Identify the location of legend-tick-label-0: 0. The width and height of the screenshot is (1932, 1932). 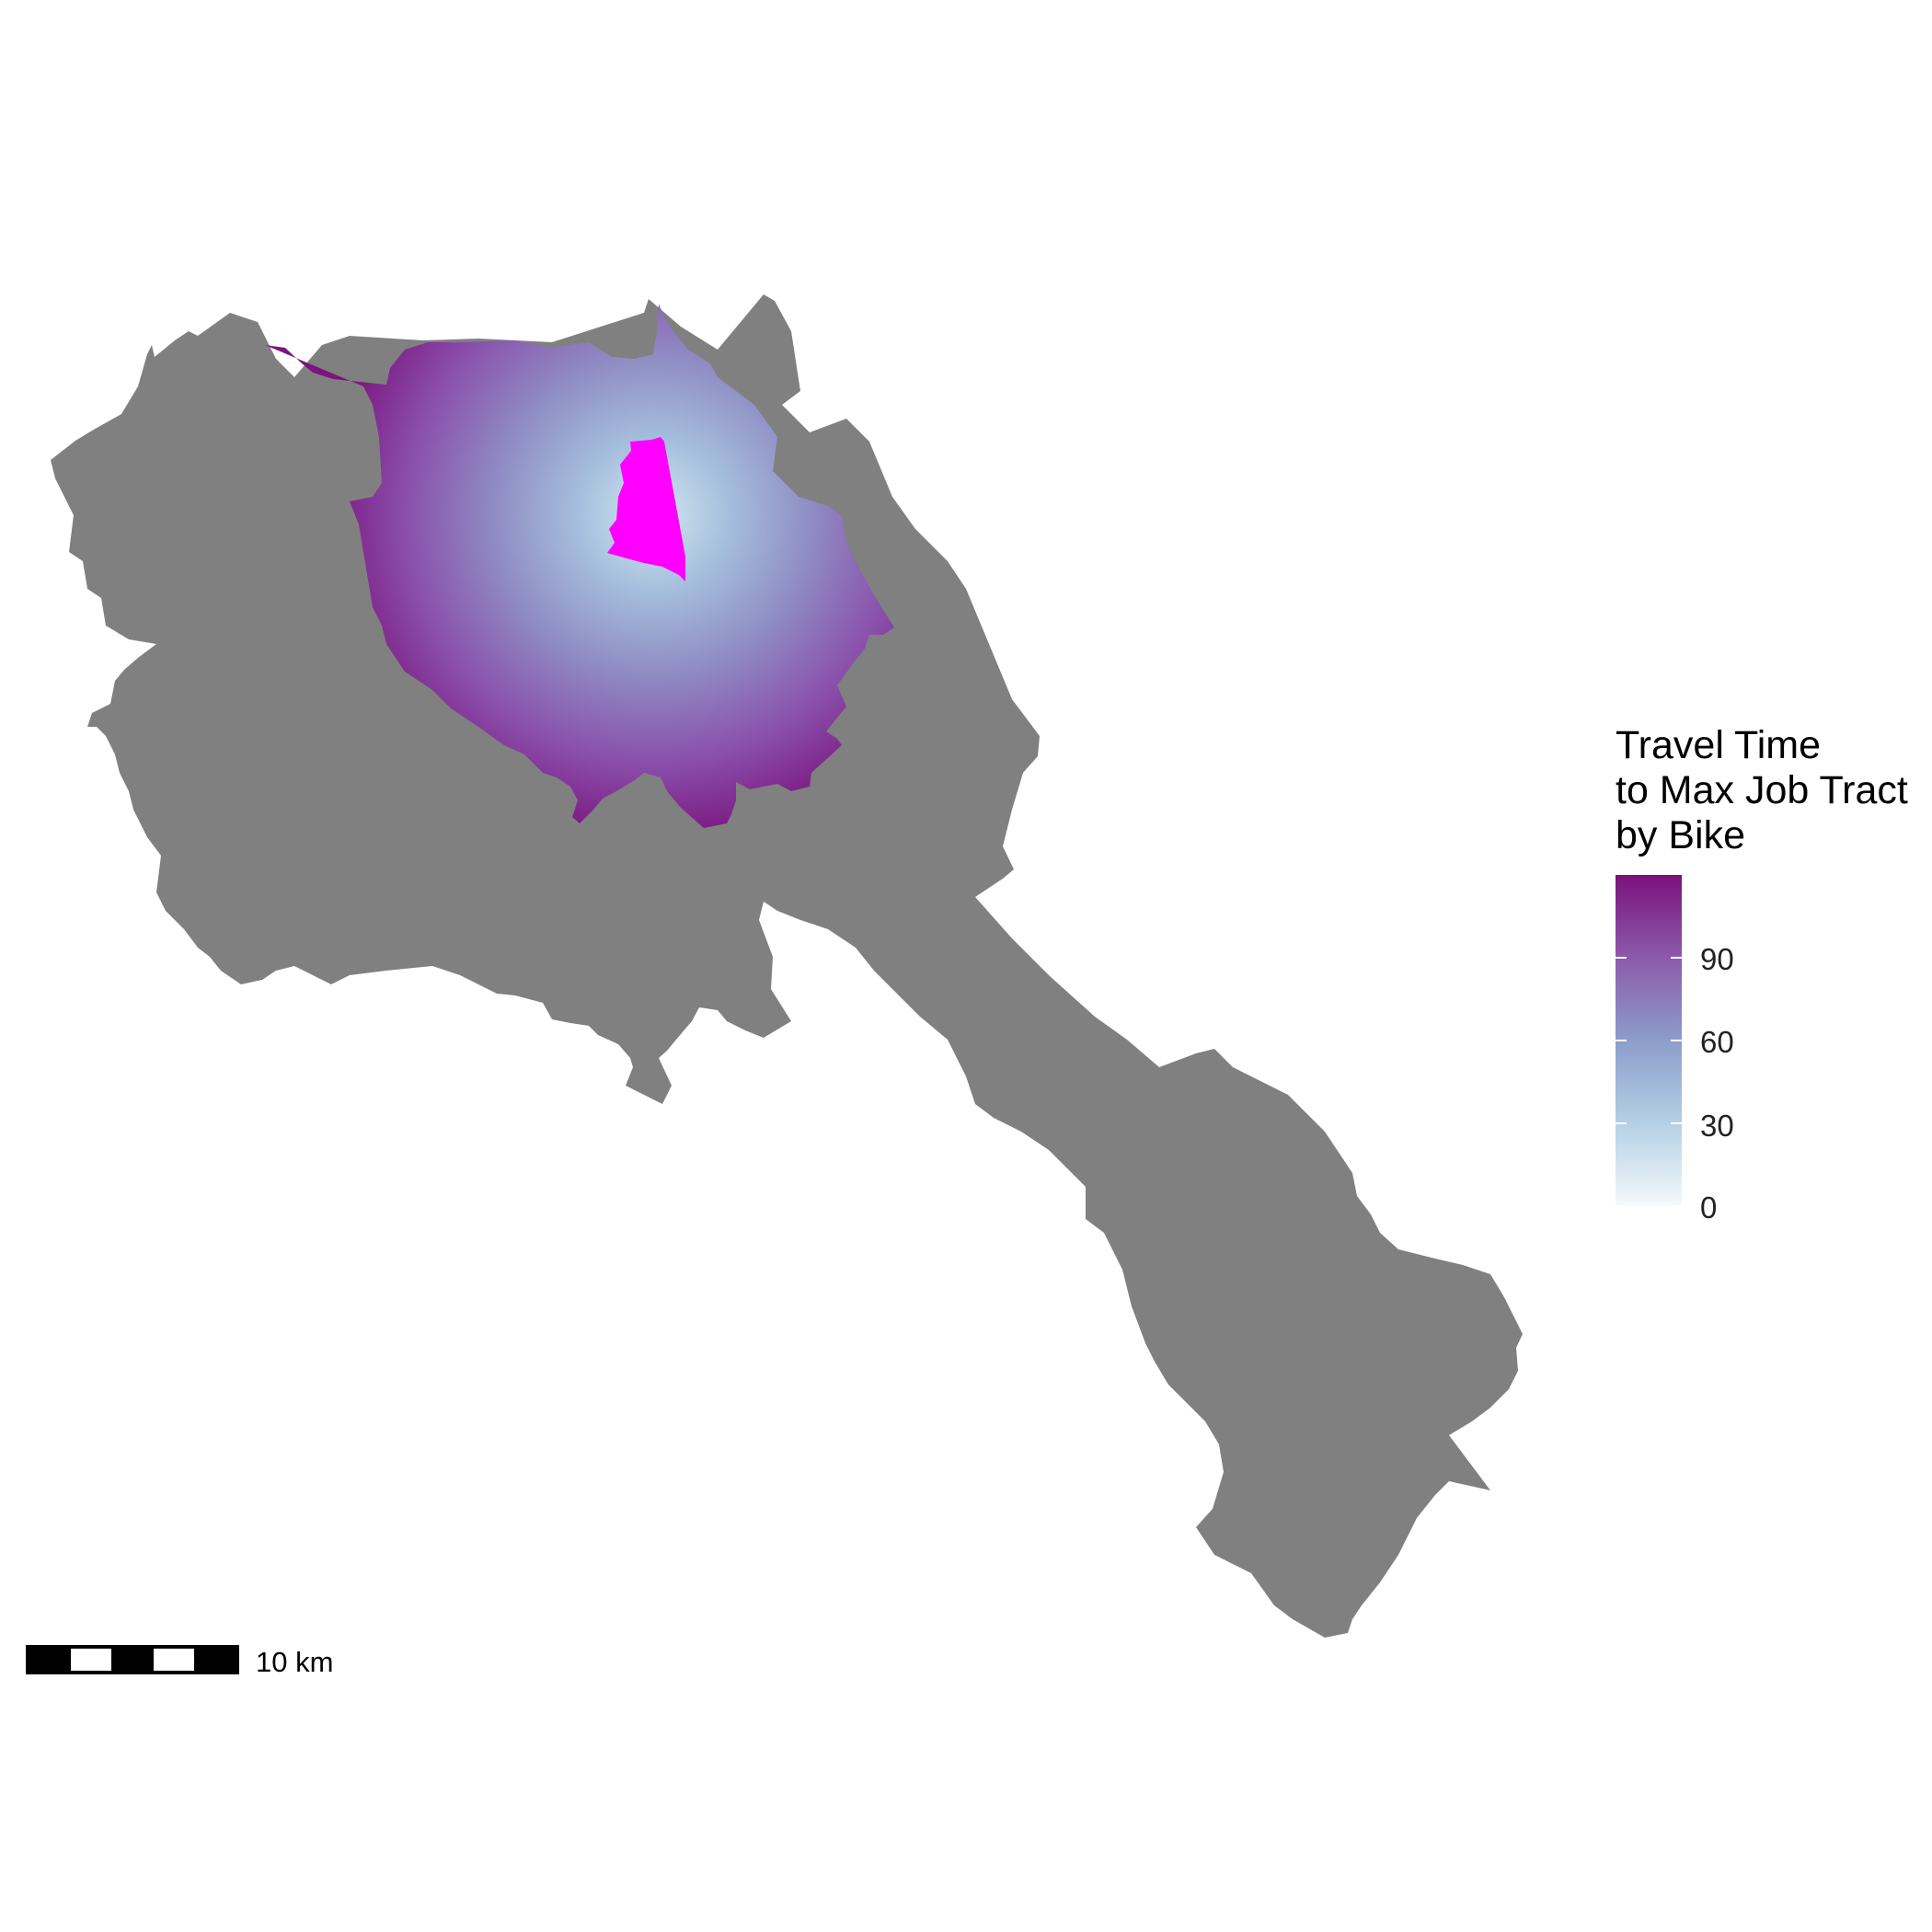
(1709, 1207).